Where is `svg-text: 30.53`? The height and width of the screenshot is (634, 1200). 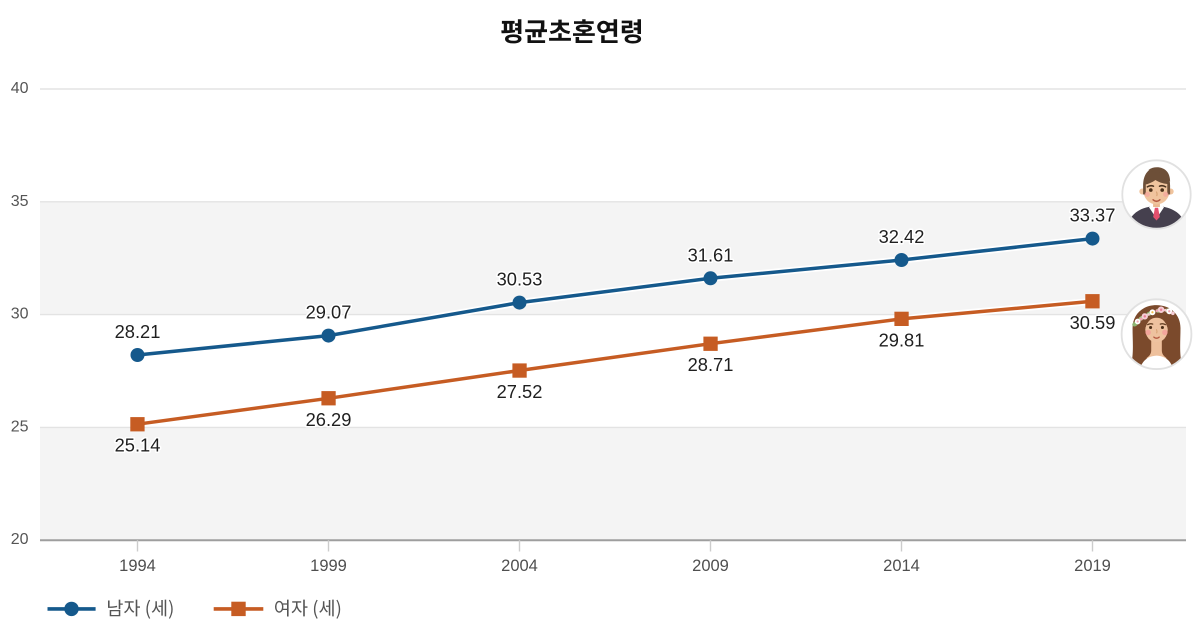 svg-text: 30.53 is located at coordinates (520, 279).